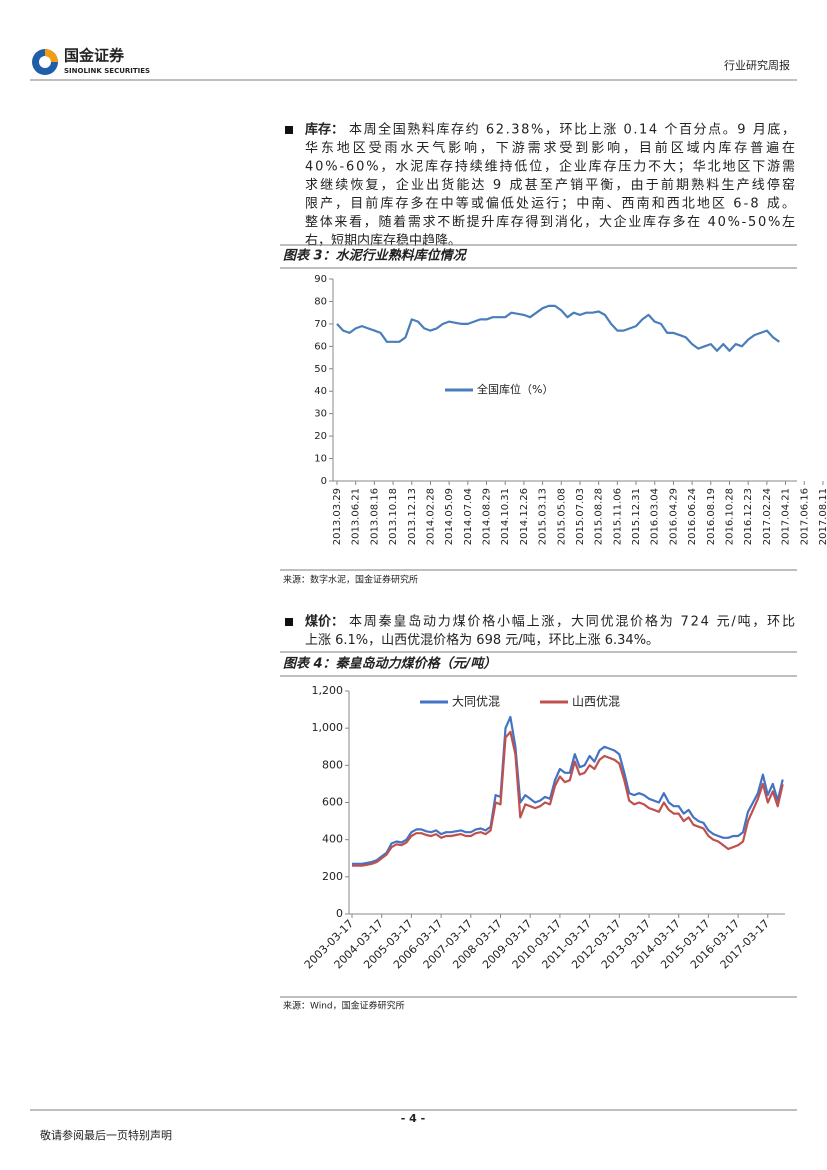 The height and width of the screenshot is (1170, 827). I want to click on x-tick-label: 2017.02.24, so click(767, 516).